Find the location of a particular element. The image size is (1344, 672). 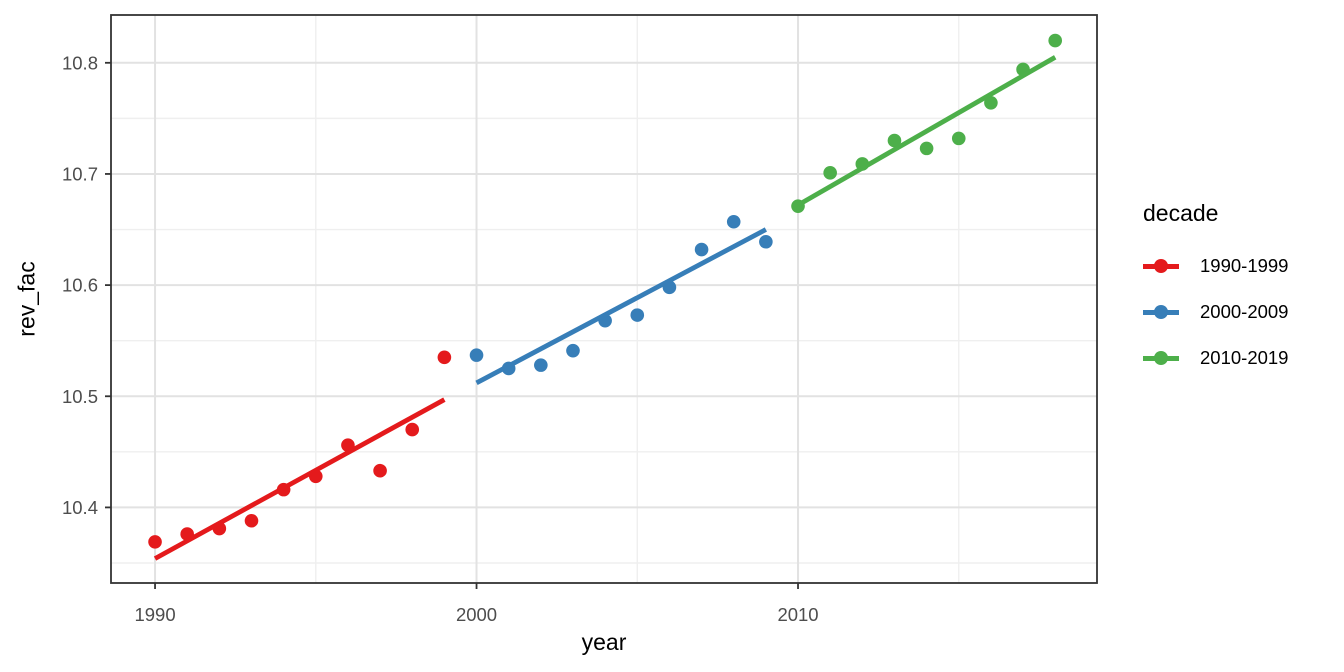

legend-label: 2000-2009 is located at coordinates (1244, 311).